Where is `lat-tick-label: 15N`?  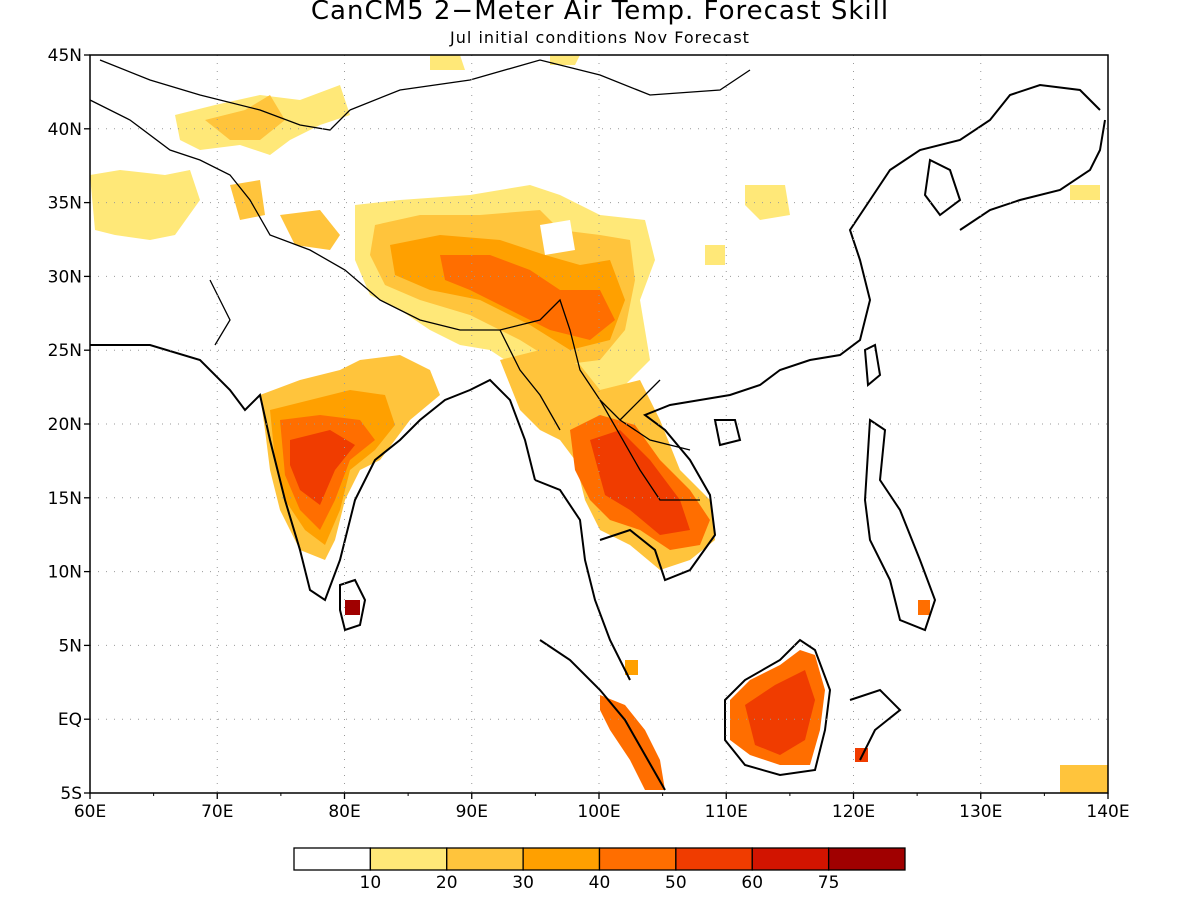 lat-tick-label: 15N is located at coordinates (65, 499).